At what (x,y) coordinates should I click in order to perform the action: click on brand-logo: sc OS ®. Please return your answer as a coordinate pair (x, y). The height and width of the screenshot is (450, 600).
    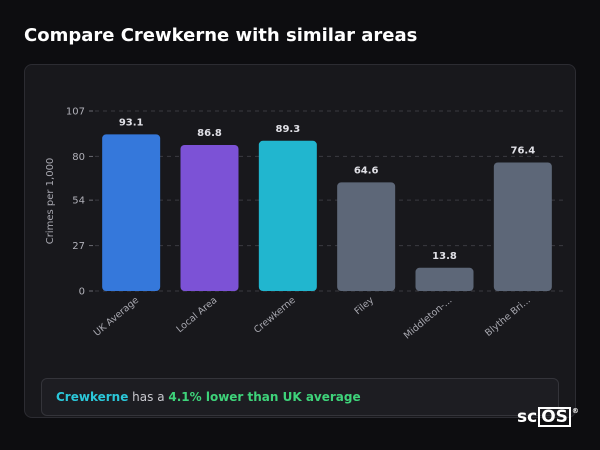
    Looking at the image, I should click on (548, 417).